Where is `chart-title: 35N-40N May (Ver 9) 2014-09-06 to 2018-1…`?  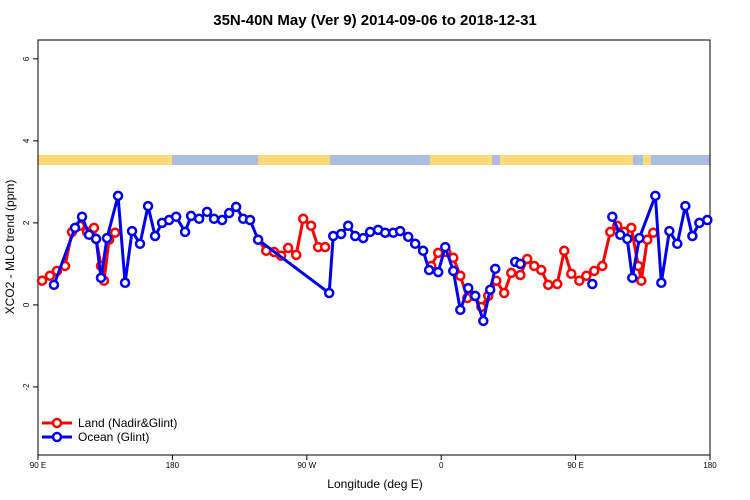
chart-title: 35N-40N May (Ver 9) 2014-09-06 to 2018-1… is located at coordinates (375, 20).